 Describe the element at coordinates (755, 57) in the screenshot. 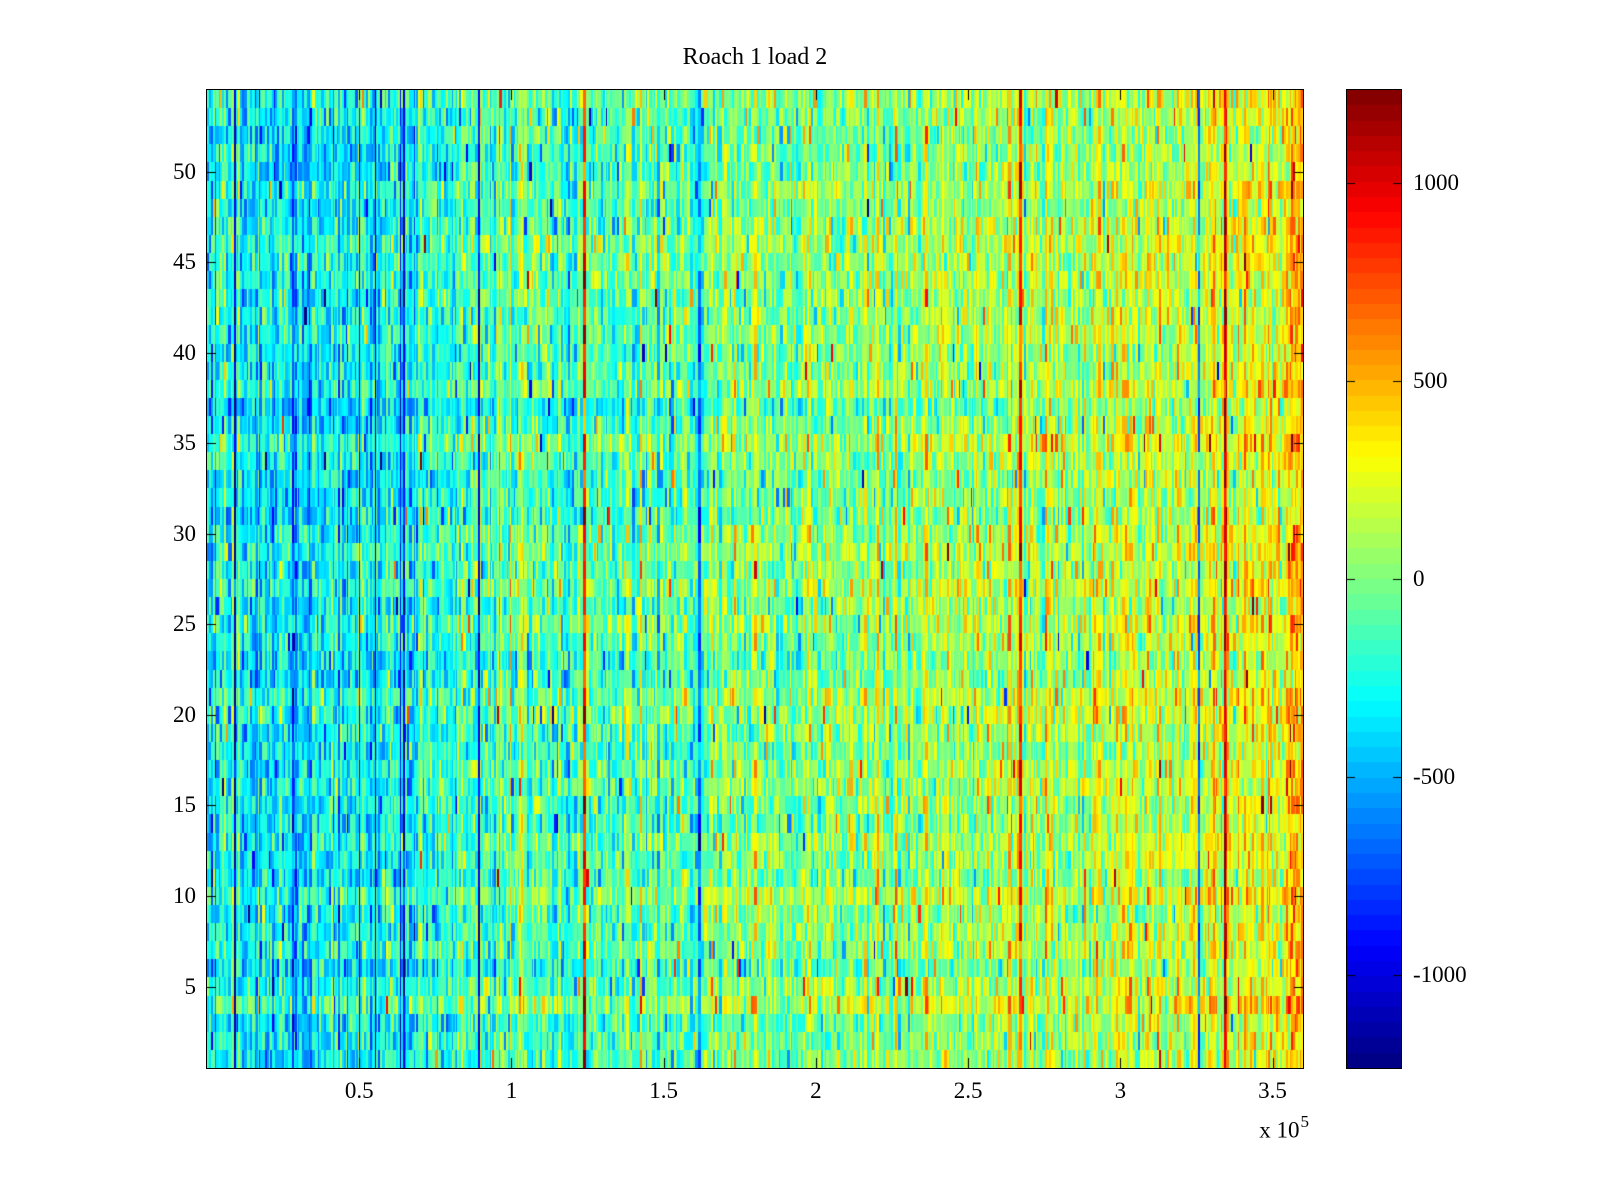

I see `plot-title: Roach 1 load 2` at that location.